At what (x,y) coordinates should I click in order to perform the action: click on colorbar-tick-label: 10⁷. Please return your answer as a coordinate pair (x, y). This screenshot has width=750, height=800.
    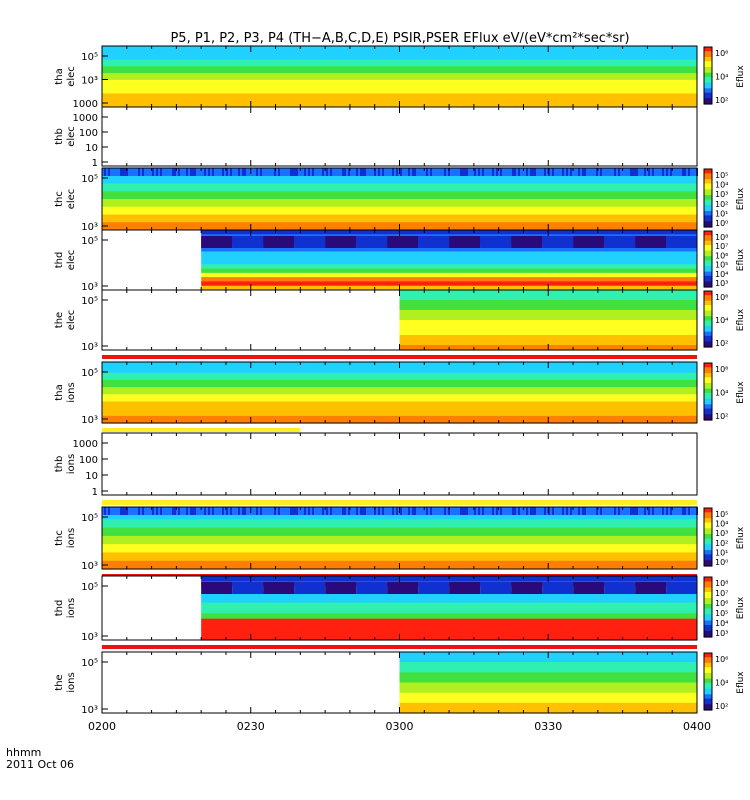
    Looking at the image, I should click on (721, 593).